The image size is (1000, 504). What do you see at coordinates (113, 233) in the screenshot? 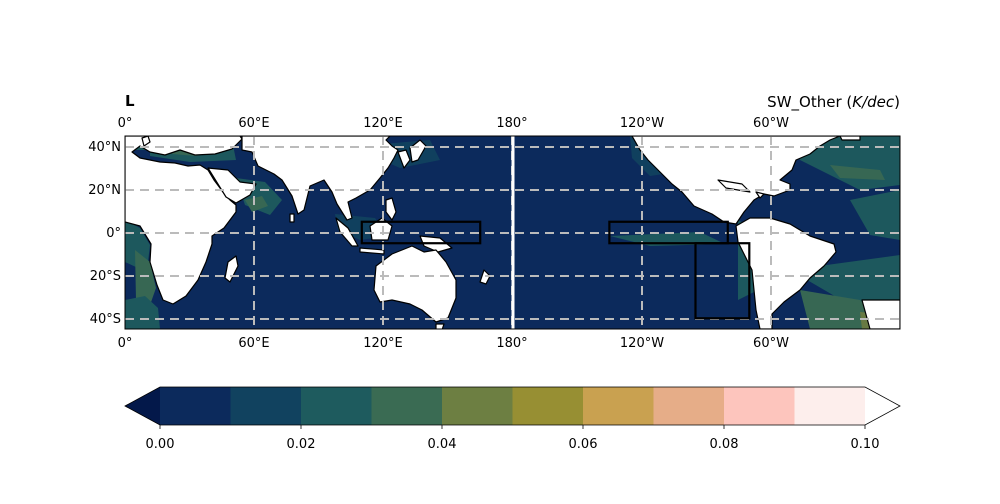
I see `lat-tick: 0°` at bounding box center [113, 233].